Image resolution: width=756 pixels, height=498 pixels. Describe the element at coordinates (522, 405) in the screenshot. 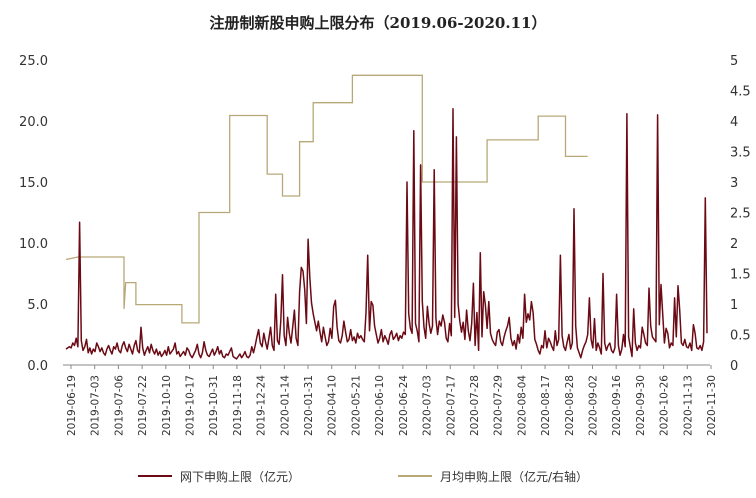

I see `x-tick-label: 2020-08-04` at that location.